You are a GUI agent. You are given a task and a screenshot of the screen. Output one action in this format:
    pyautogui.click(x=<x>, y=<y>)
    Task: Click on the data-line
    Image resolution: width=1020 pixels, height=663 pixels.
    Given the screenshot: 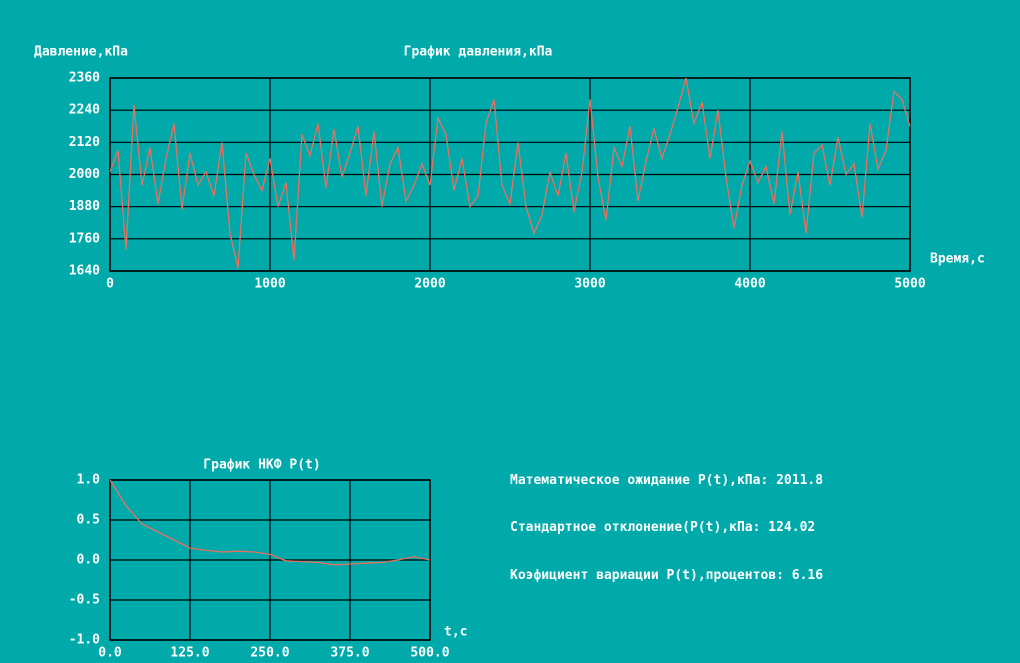 What is the action you would take?
    pyautogui.click(x=270, y=522)
    